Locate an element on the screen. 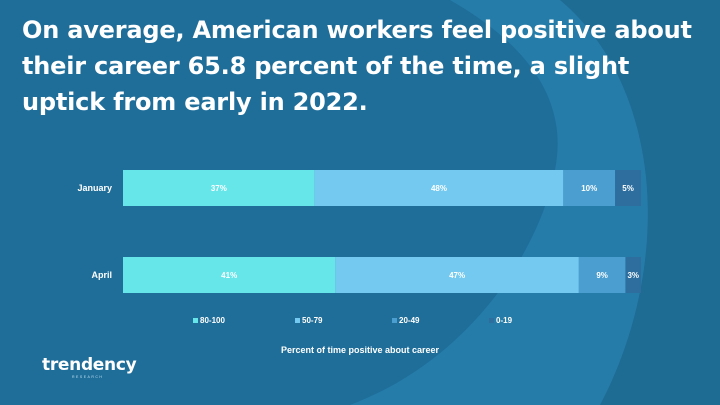 The image size is (720, 405). category-label-april: April is located at coordinates (101, 275).